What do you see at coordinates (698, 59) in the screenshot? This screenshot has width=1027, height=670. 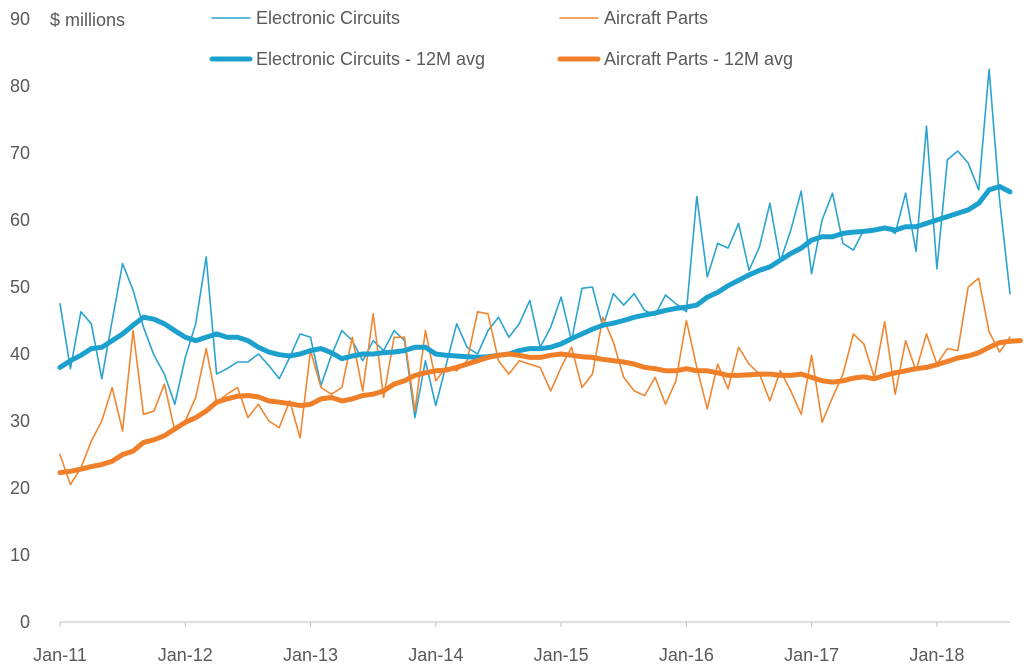 I see `legend-label: Aircraft Parts - 12M avg` at bounding box center [698, 59].